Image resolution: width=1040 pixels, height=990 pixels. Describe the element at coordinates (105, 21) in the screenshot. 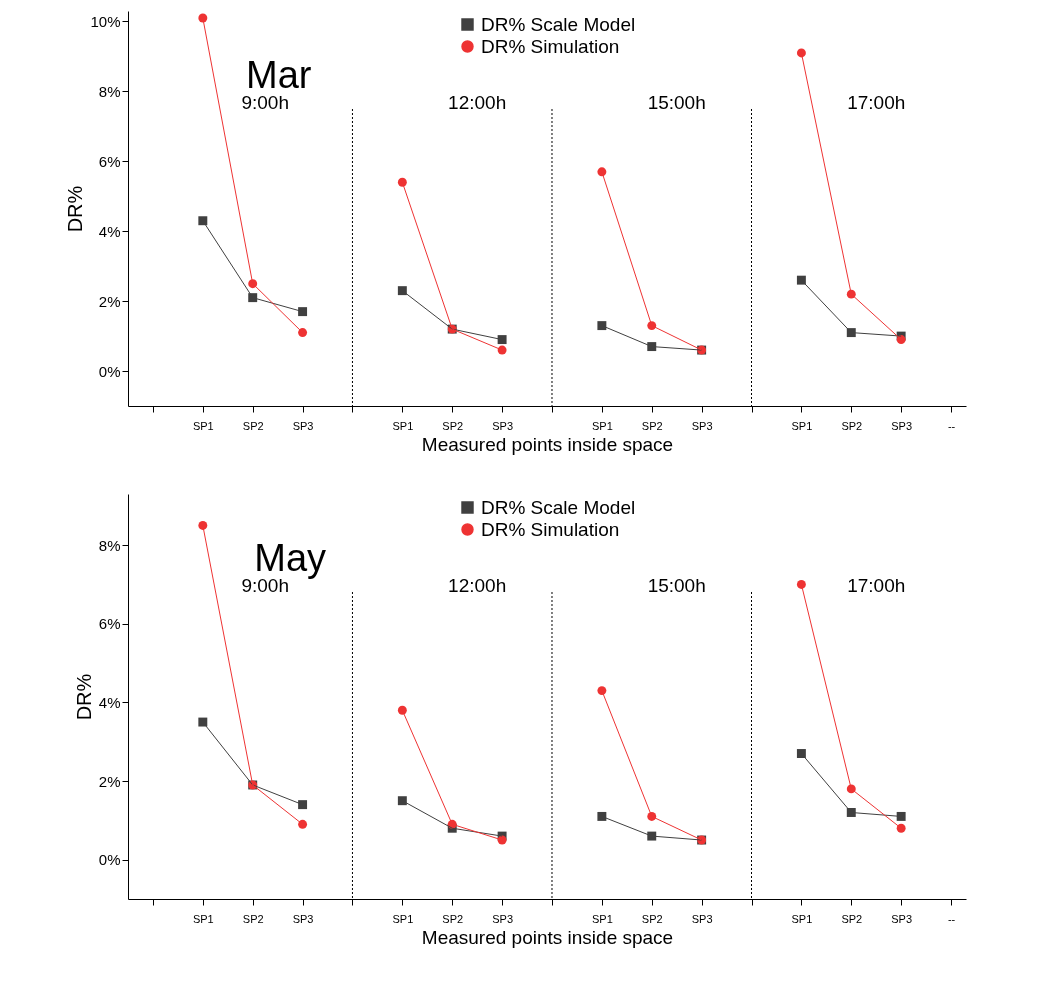

I see `y-tick-label: 10%` at that location.